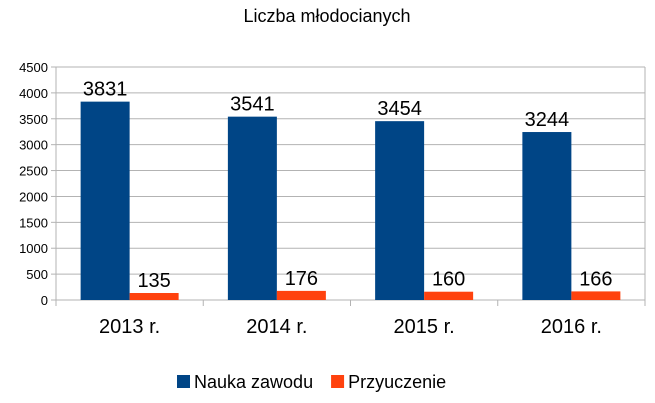  I want to click on data-label: 135, so click(153, 281).